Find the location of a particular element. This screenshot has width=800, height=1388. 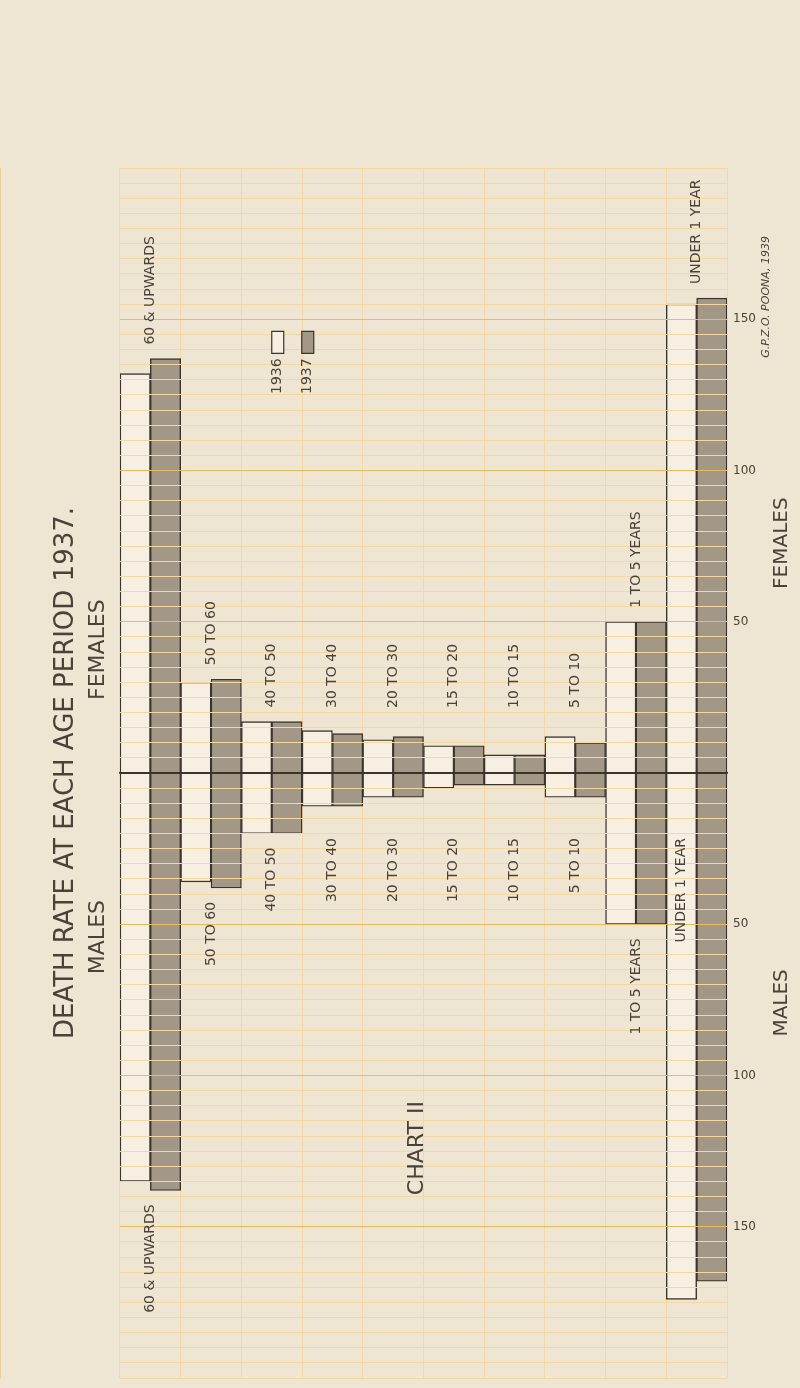

text: MALES is located at coordinates (96, 937).